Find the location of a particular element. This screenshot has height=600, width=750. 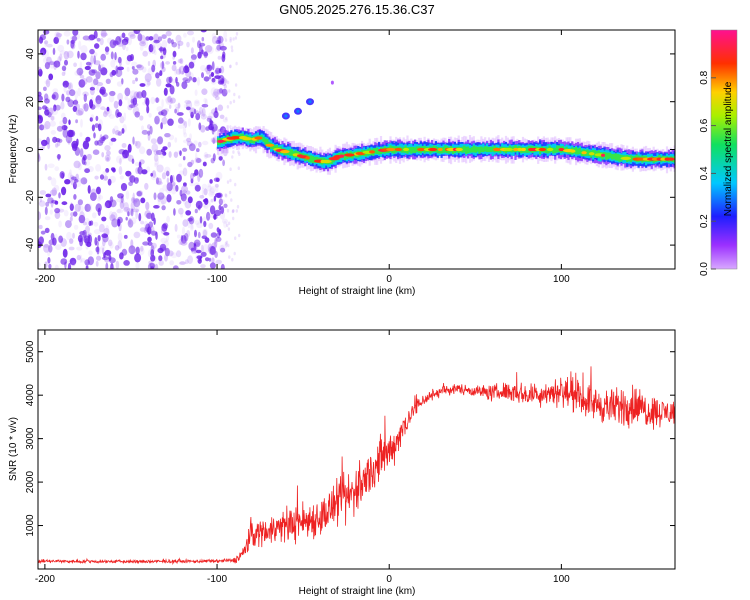

spectrogram-secondary-blob is located at coordinates (332, 82).